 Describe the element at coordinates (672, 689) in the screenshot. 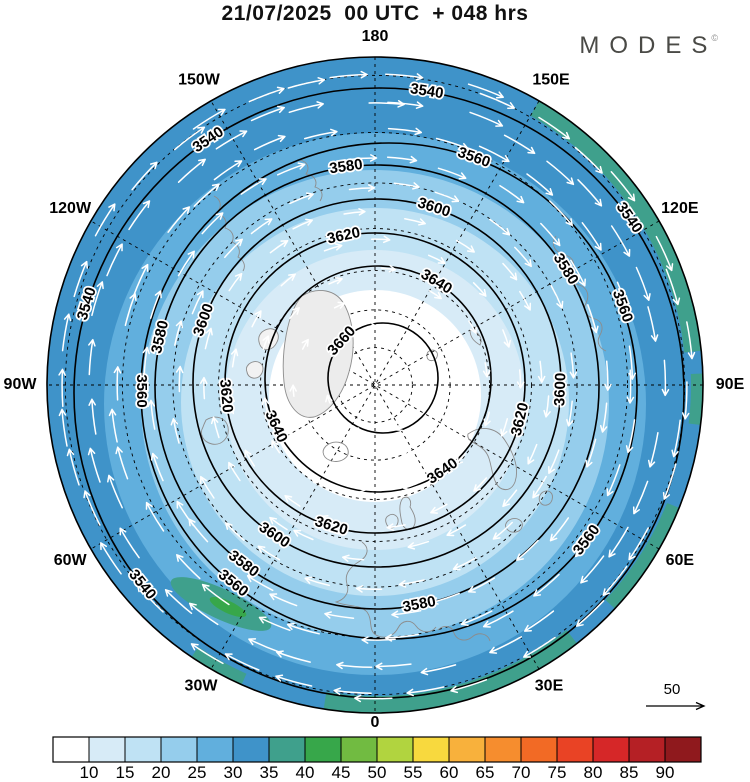

I see `reference-arrow-label: 50` at that location.